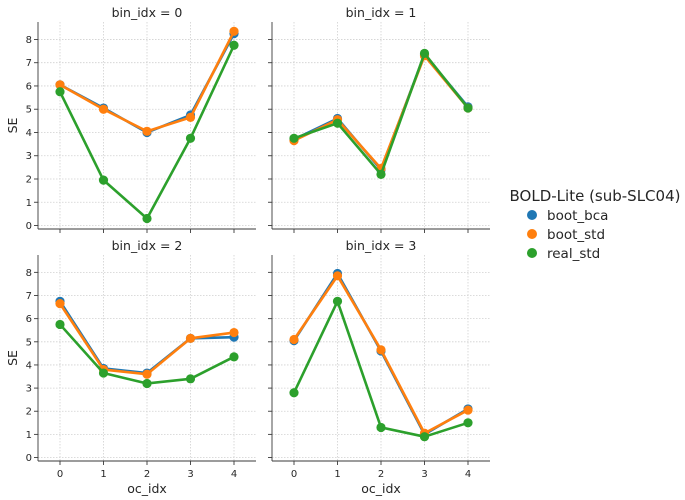 This screenshot has height=500, width=685. What do you see at coordinates (576, 235) in the screenshot?
I see `legend-entry-label: boot_std` at bounding box center [576, 235].